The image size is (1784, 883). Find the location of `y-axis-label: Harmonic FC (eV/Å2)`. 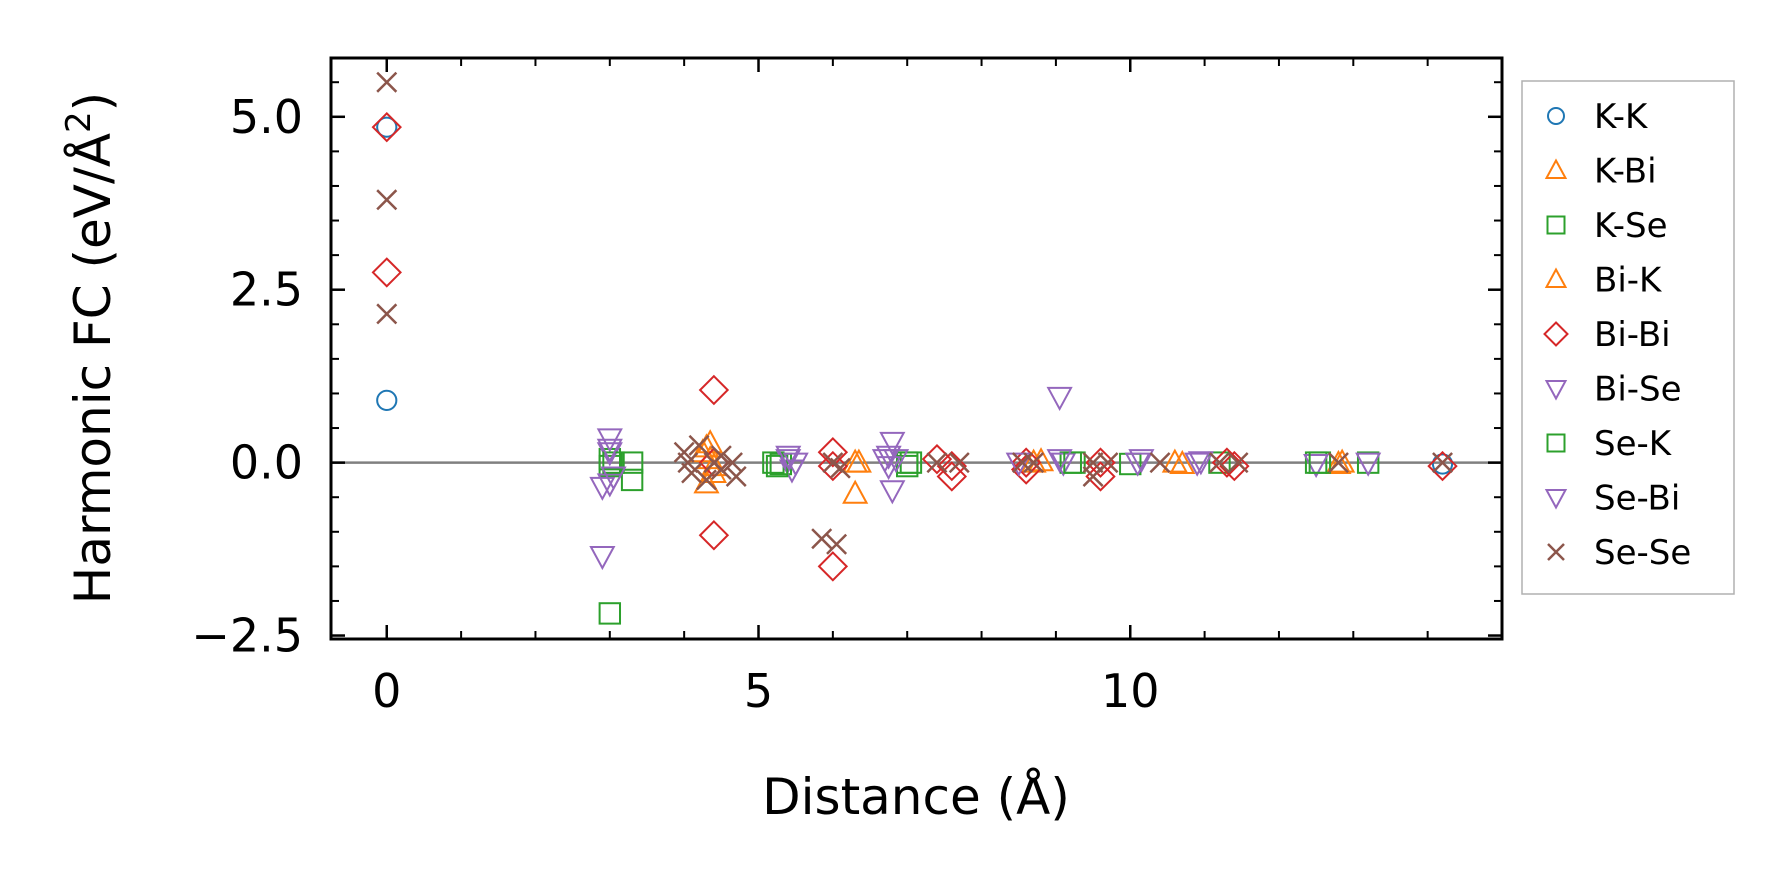

y-axis-label: Harmonic FC (eV/Å2) is located at coordinates (90, 348).